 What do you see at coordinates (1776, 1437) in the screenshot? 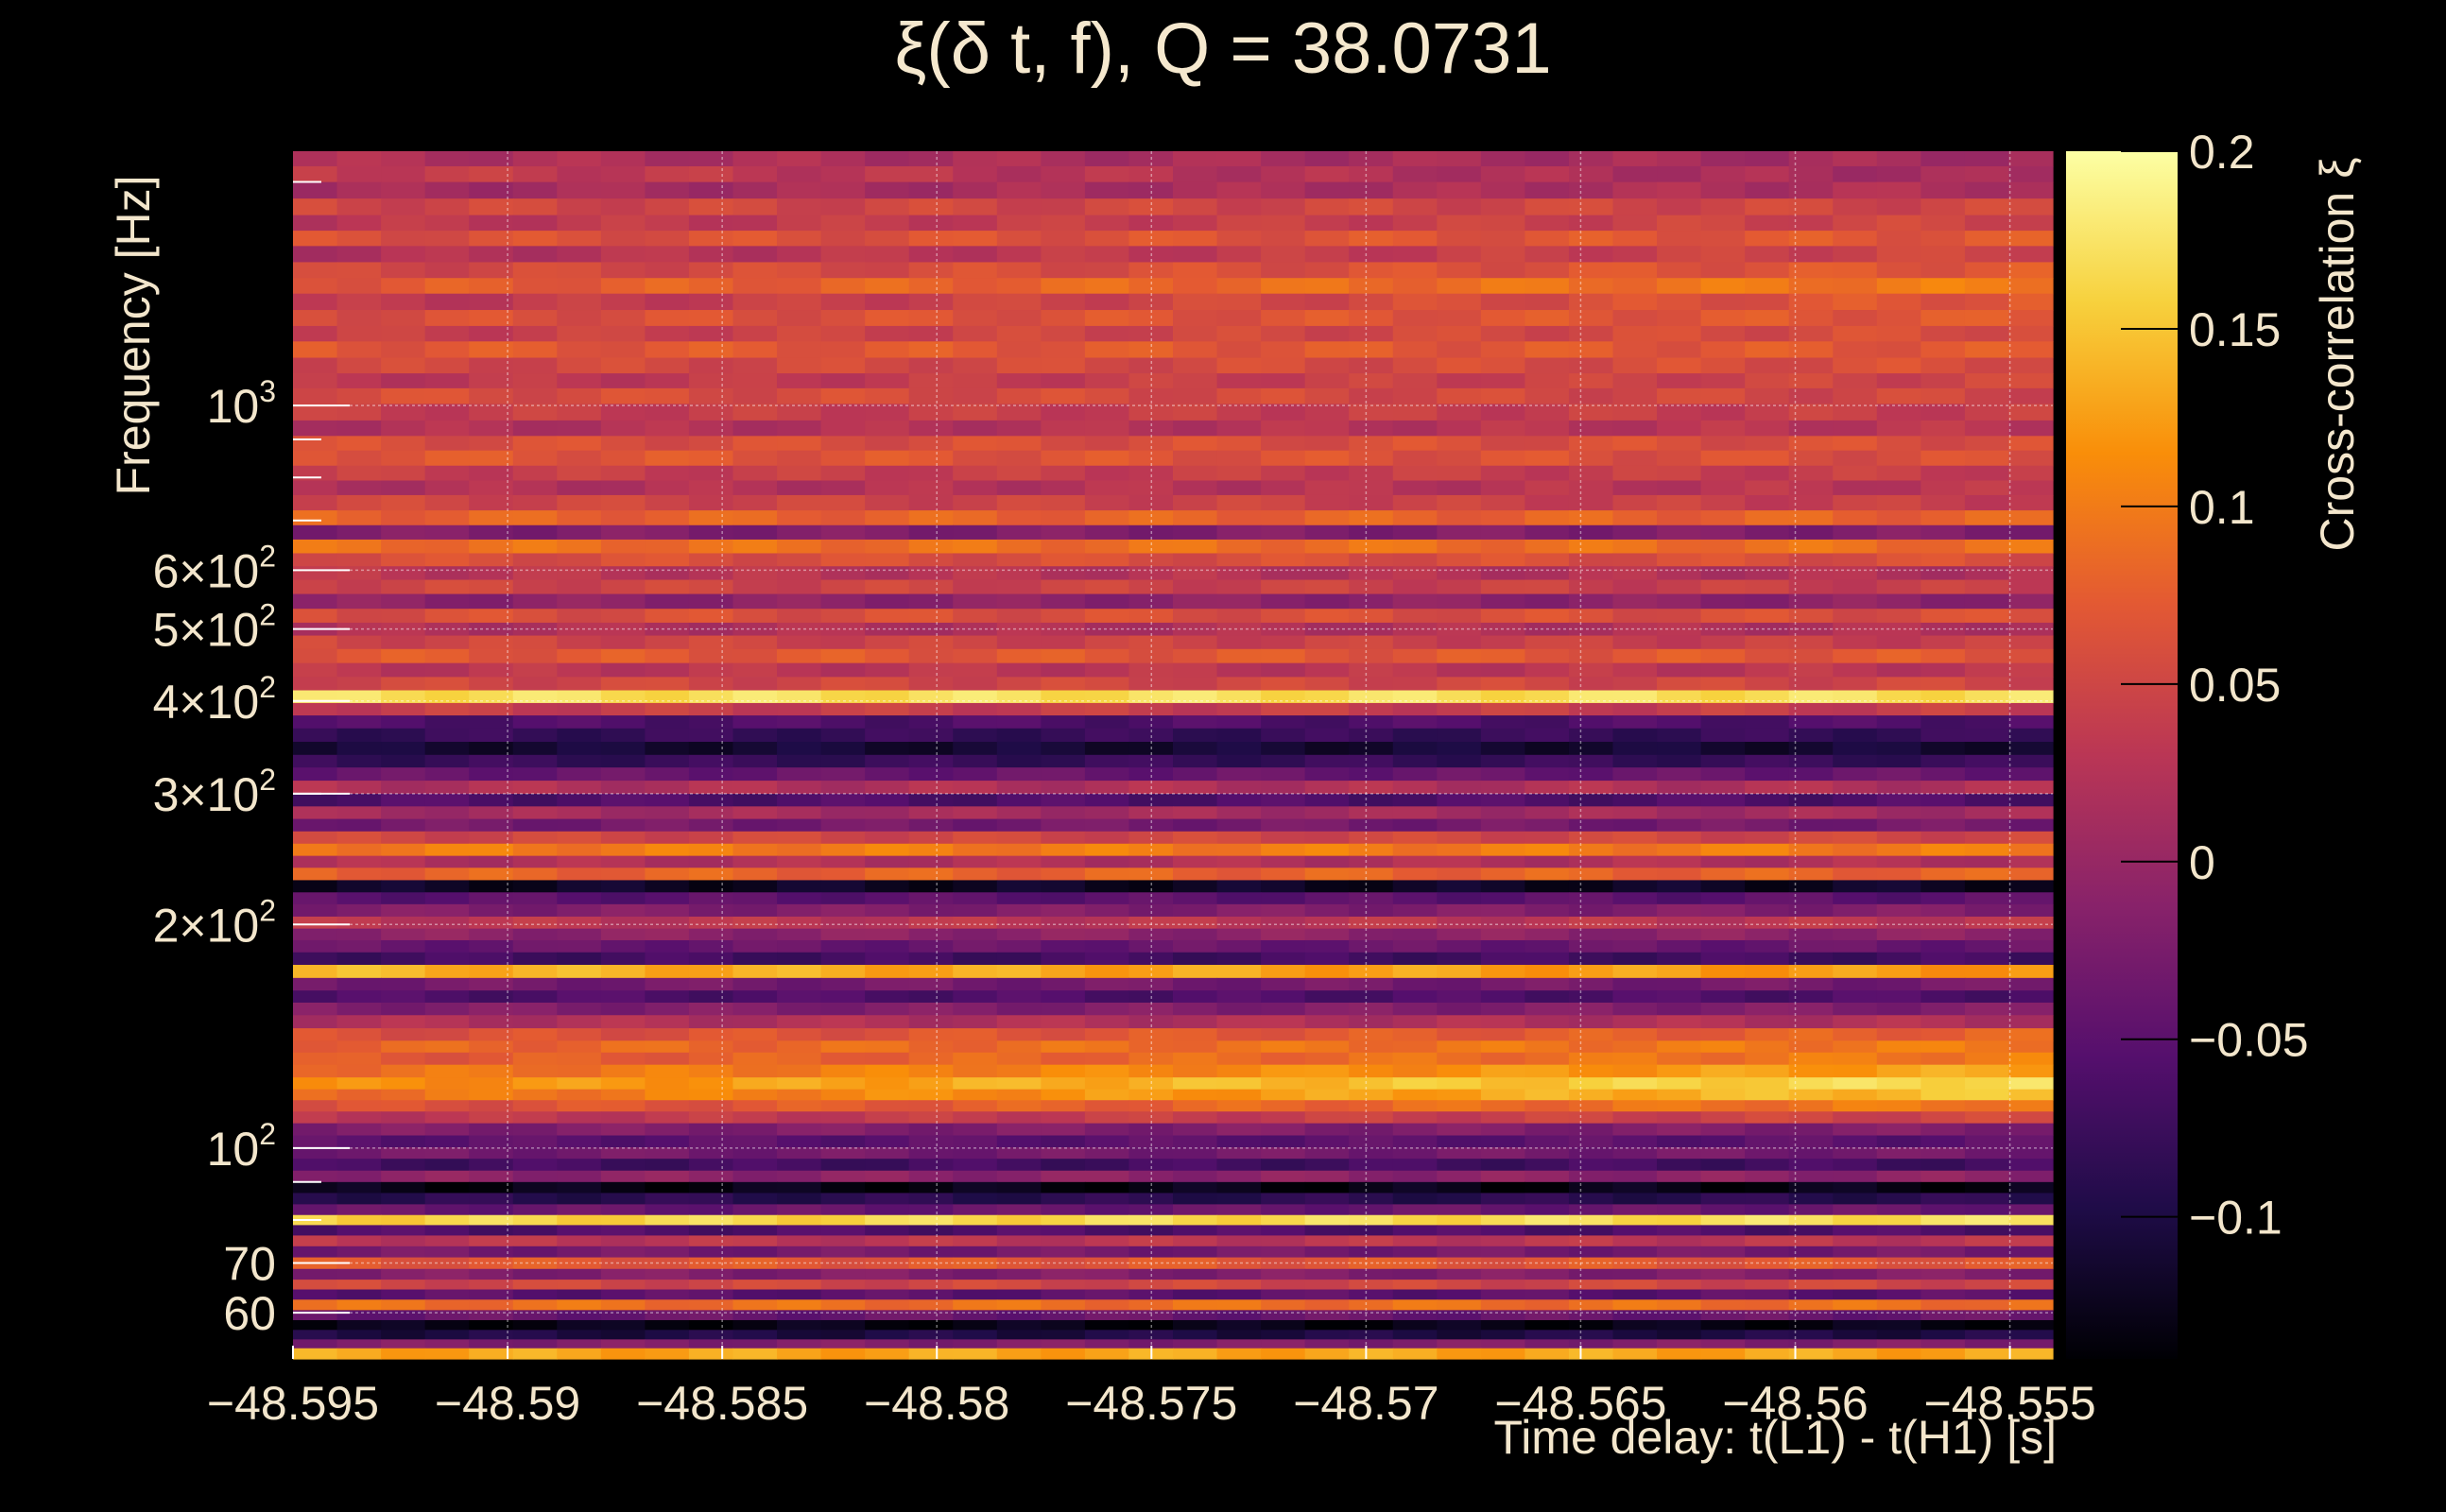
I see `x-axis-label: Time delay: t(L1) - t(H1) [s]` at bounding box center [1776, 1437].